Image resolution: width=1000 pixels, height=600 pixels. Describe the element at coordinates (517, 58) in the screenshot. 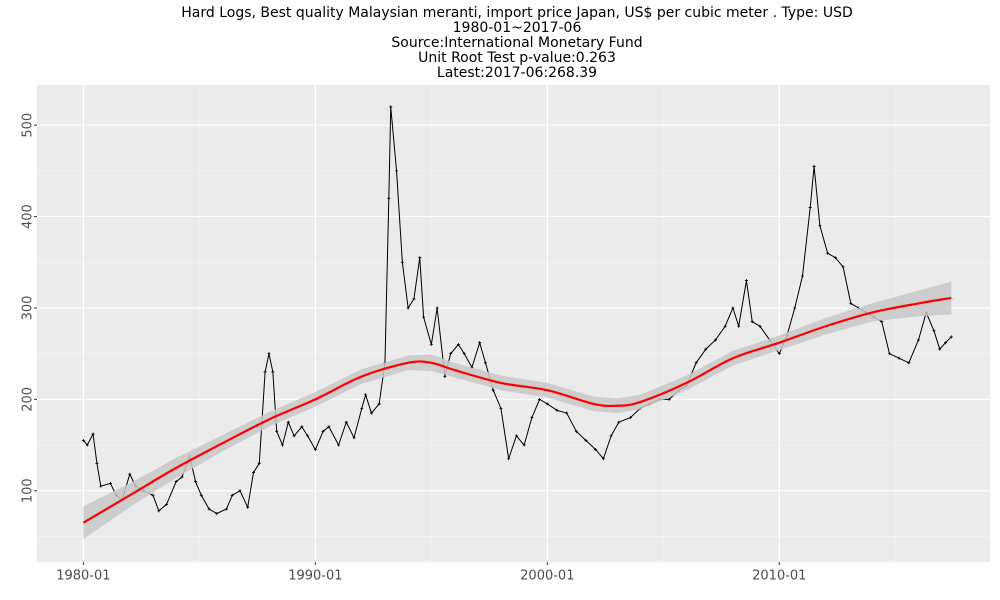

I see `chart-title: Unit Root Test p-value:0.263` at that location.